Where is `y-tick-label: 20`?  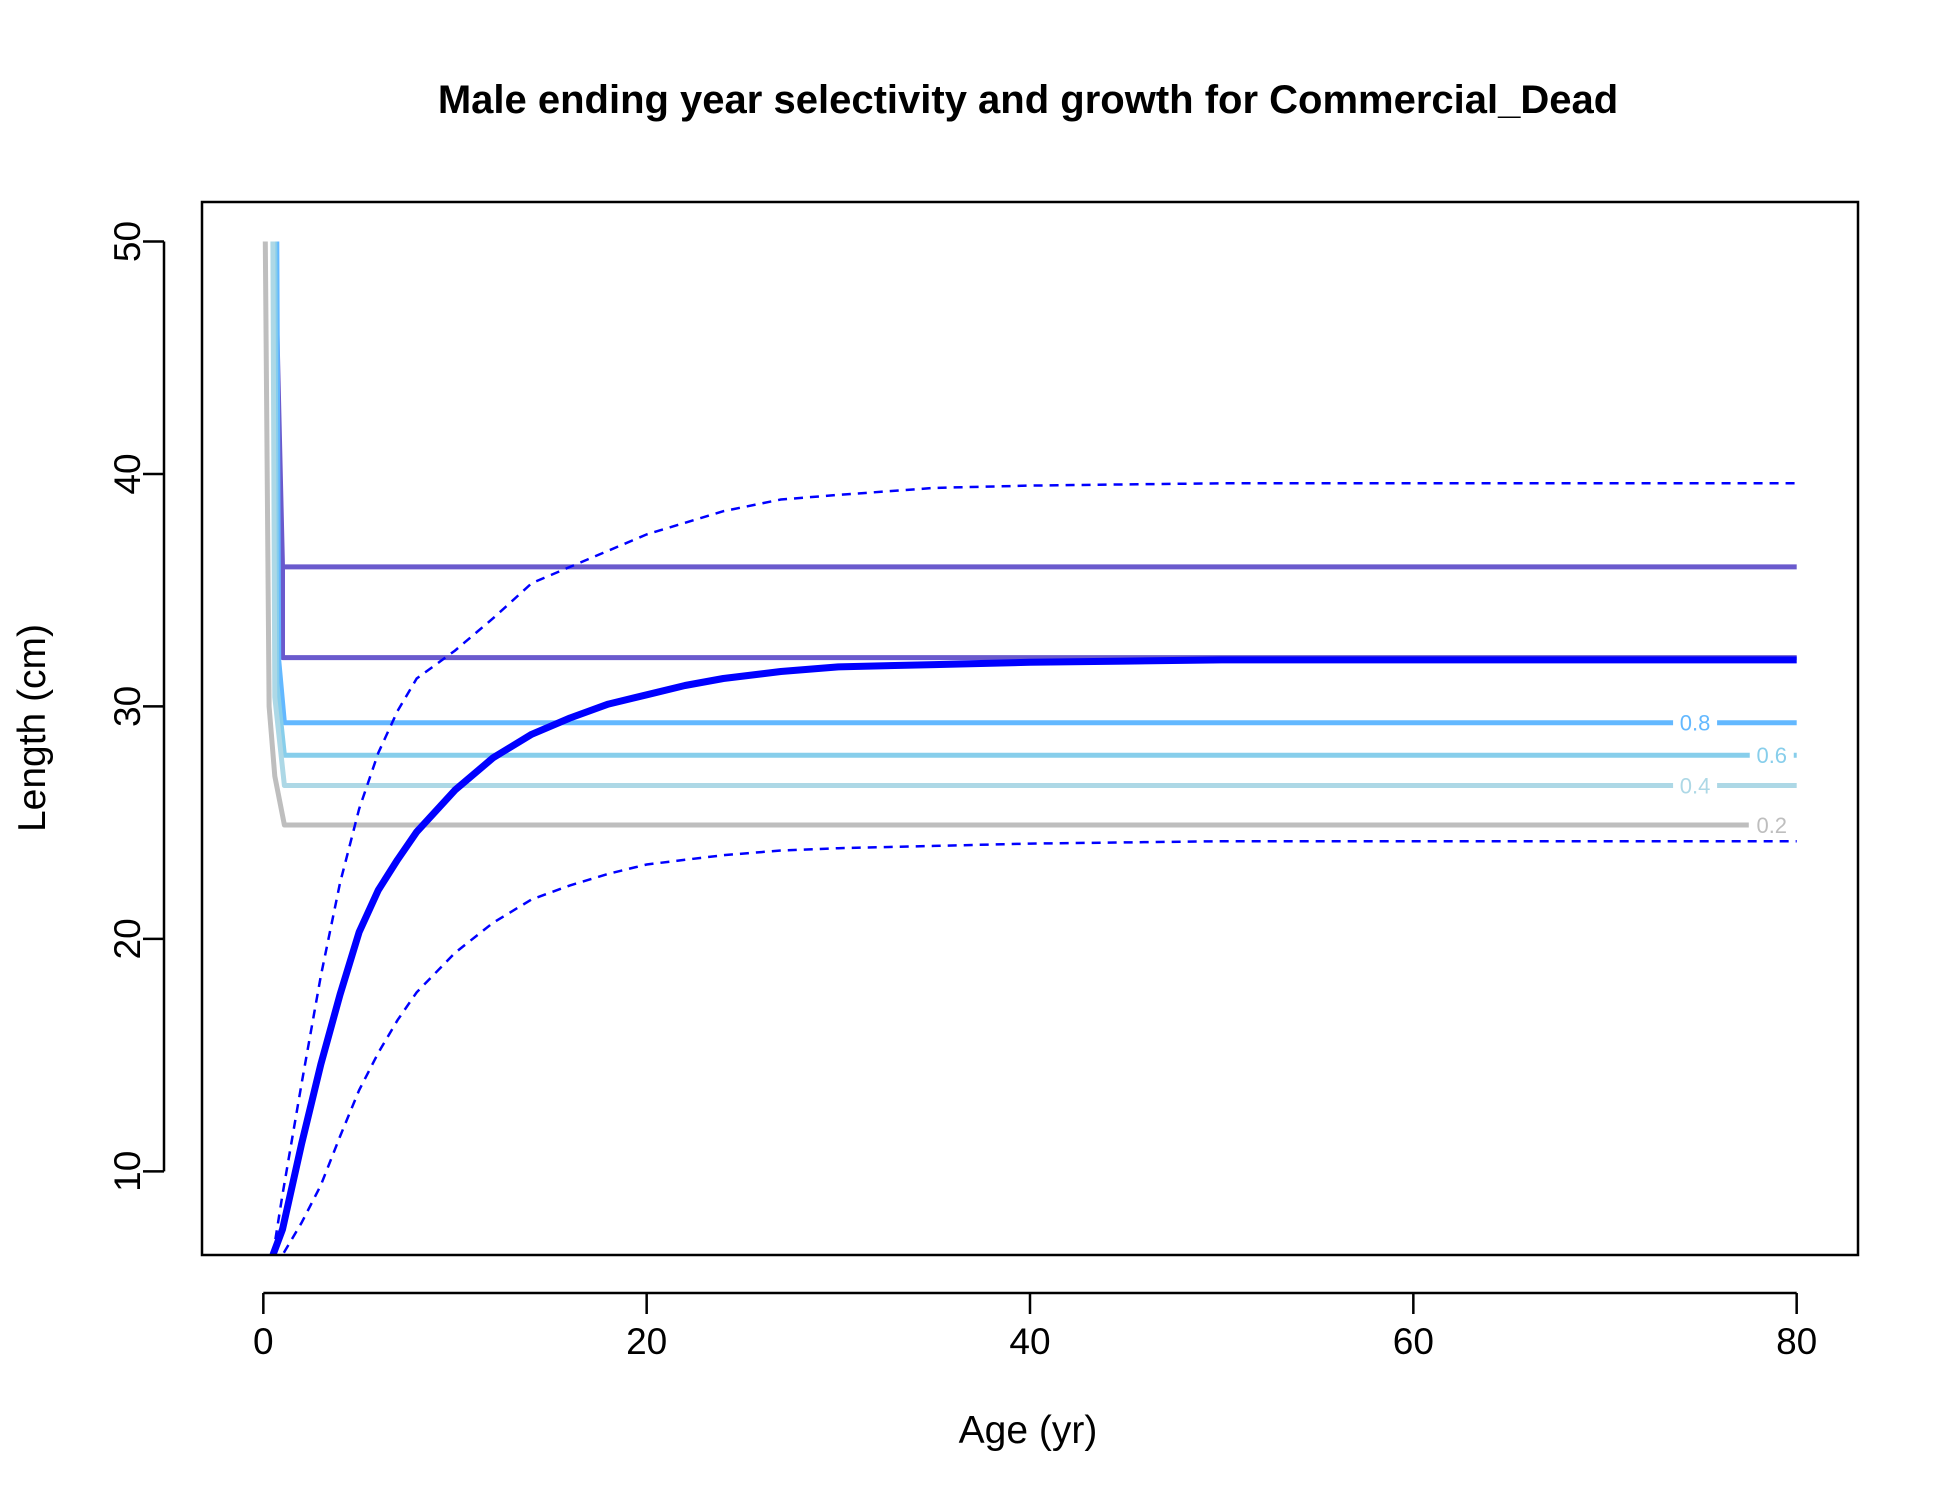 y-tick-label: 20 is located at coordinates (127, 938).